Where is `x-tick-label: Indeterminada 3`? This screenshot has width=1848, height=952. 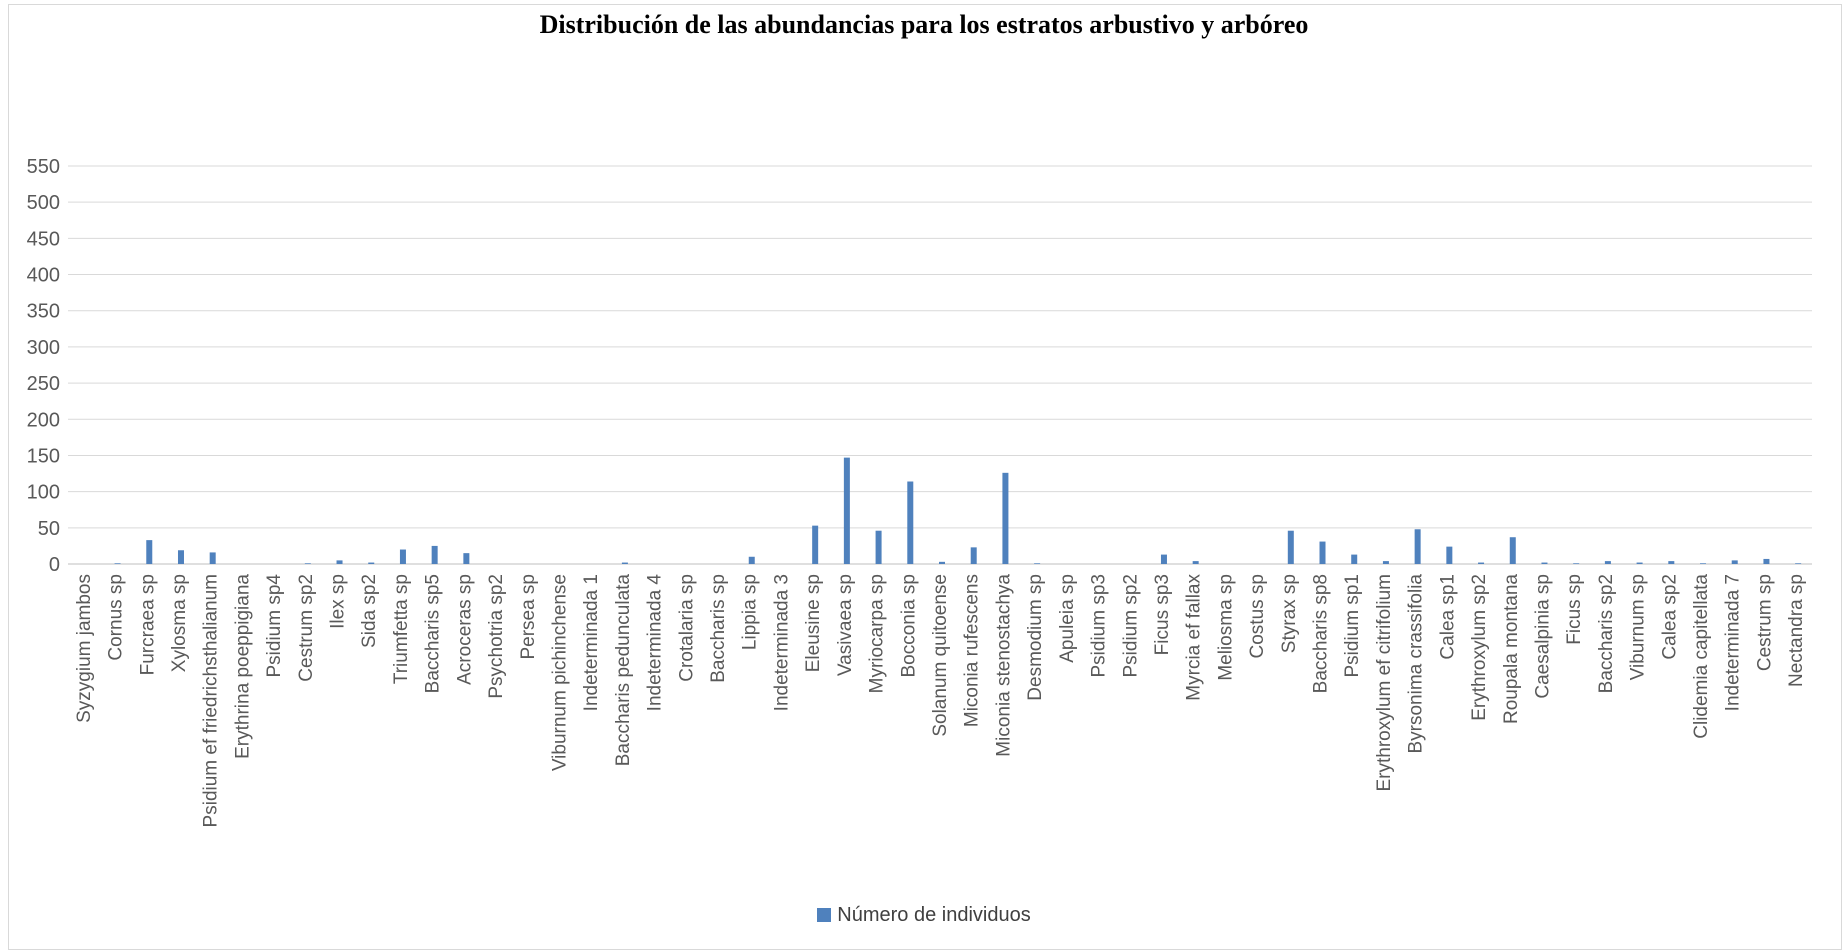
x-tick-label: Indeterminada 3 is located at coordinates (781, 642).